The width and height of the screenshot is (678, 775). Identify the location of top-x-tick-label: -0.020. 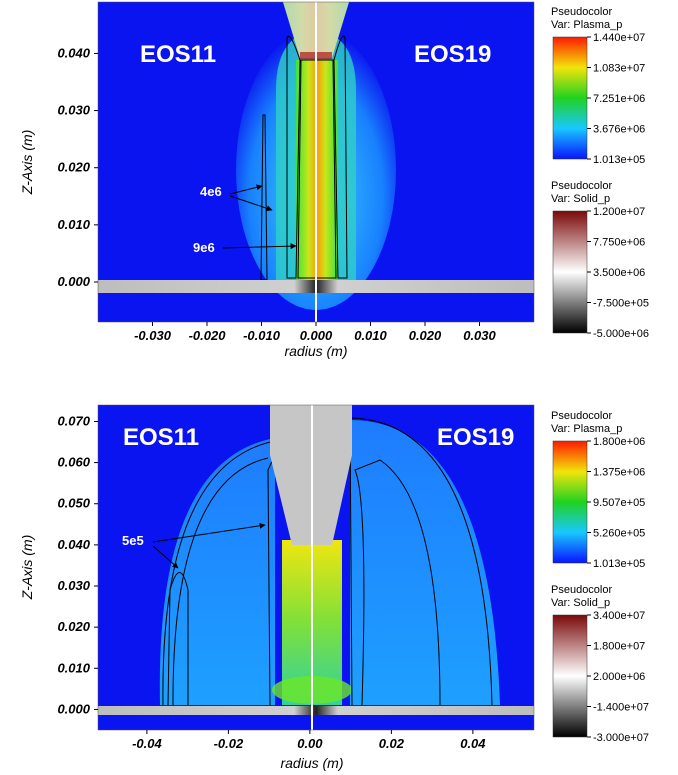
(208, 335).